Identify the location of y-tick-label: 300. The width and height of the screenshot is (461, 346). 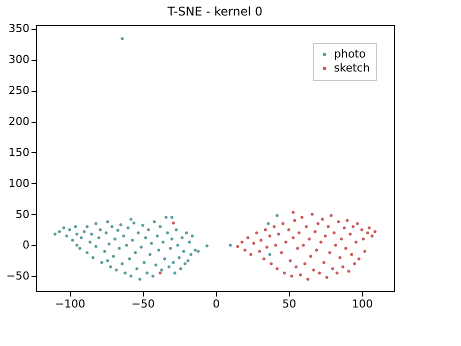
(19, 59).